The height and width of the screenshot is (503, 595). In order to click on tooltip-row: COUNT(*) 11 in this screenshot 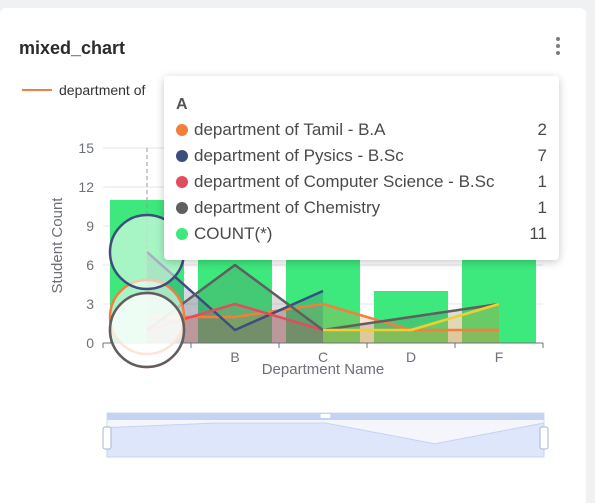, I will do `click(361, 234)`.